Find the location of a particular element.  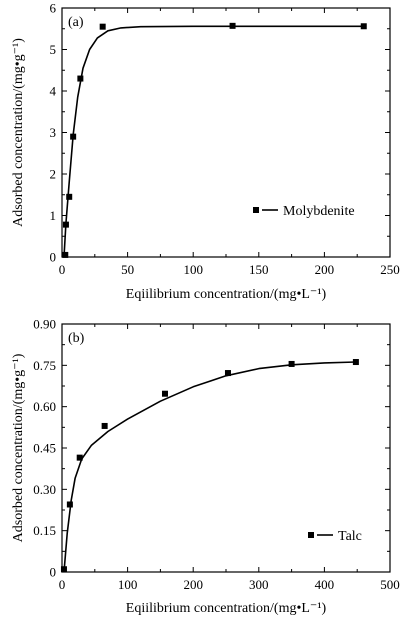

y-tick-label-b: 0.75 is located at coordinates (44, 365).